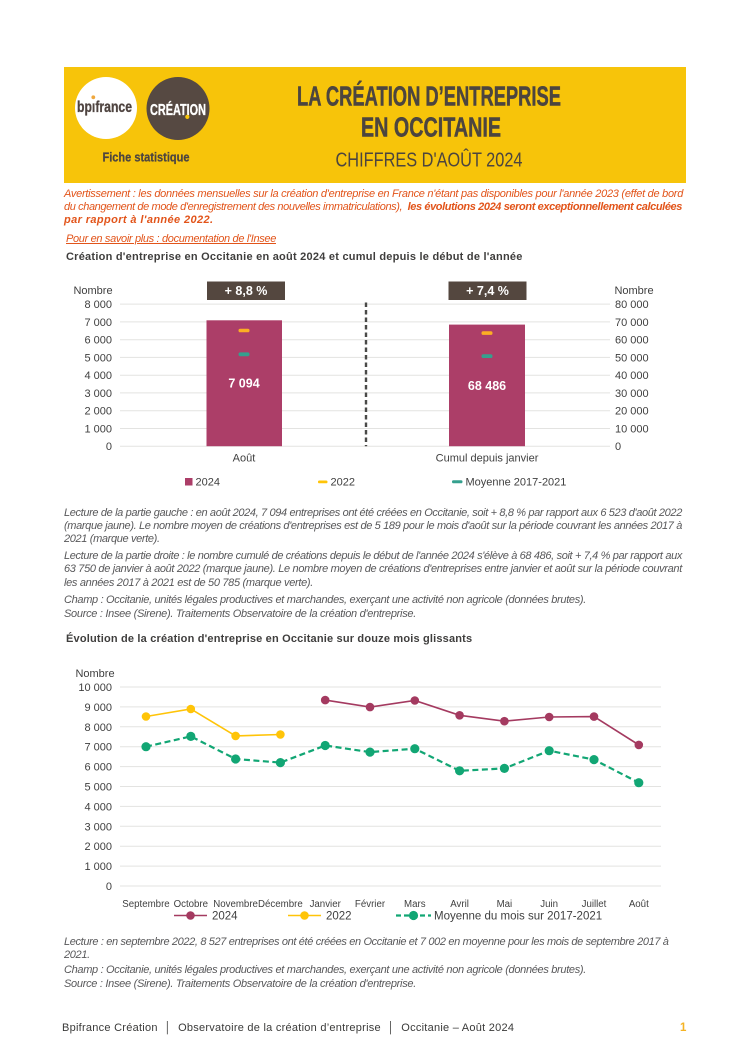 This screenshot has width=750, height=1061. Describe the element at coordinates (518, 917) in the screenshot. I see `svg-text: Moyenne du mois sur 2017-2021` at that location.